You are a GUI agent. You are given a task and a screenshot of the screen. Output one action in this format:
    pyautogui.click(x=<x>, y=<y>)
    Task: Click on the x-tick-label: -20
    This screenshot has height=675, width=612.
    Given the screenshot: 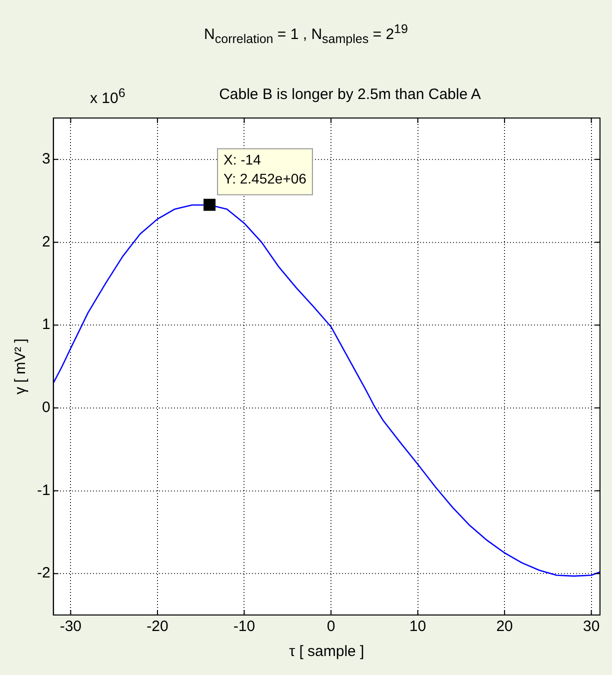 What is the action you would take?
    pyautogui.click(x=157, y=627)
    